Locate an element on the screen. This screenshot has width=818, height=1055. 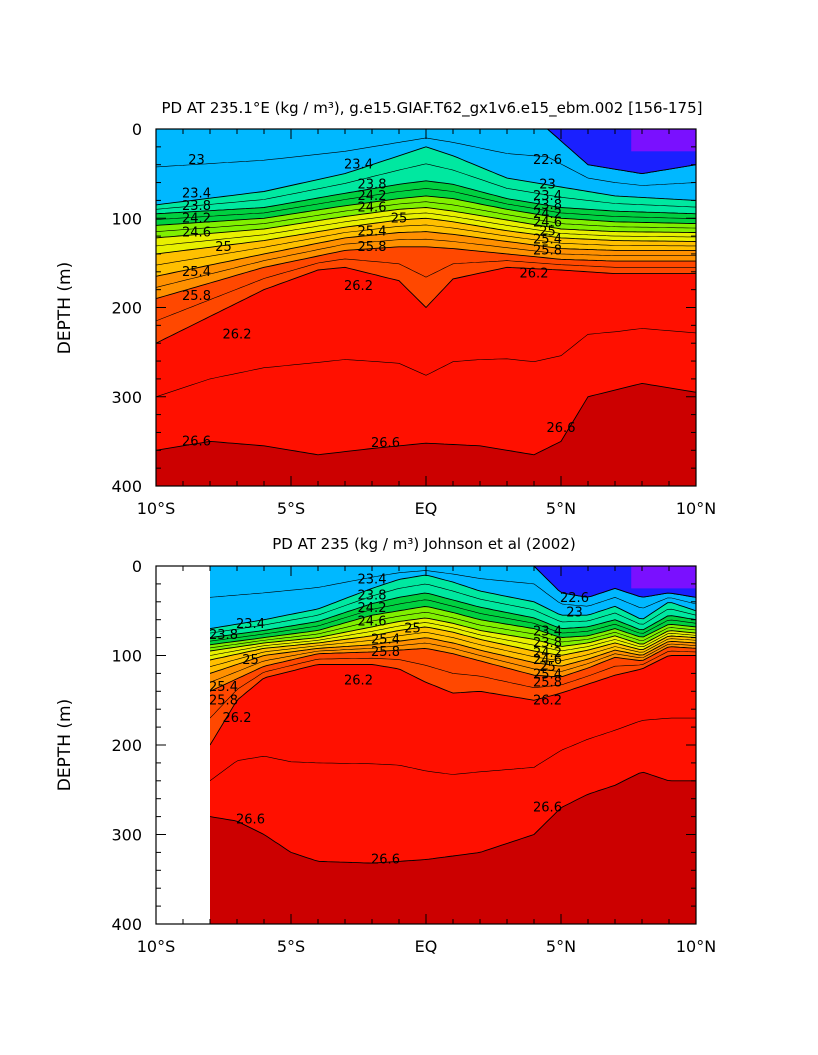
contour-line-24.6 is located at coordinates (453, 634).